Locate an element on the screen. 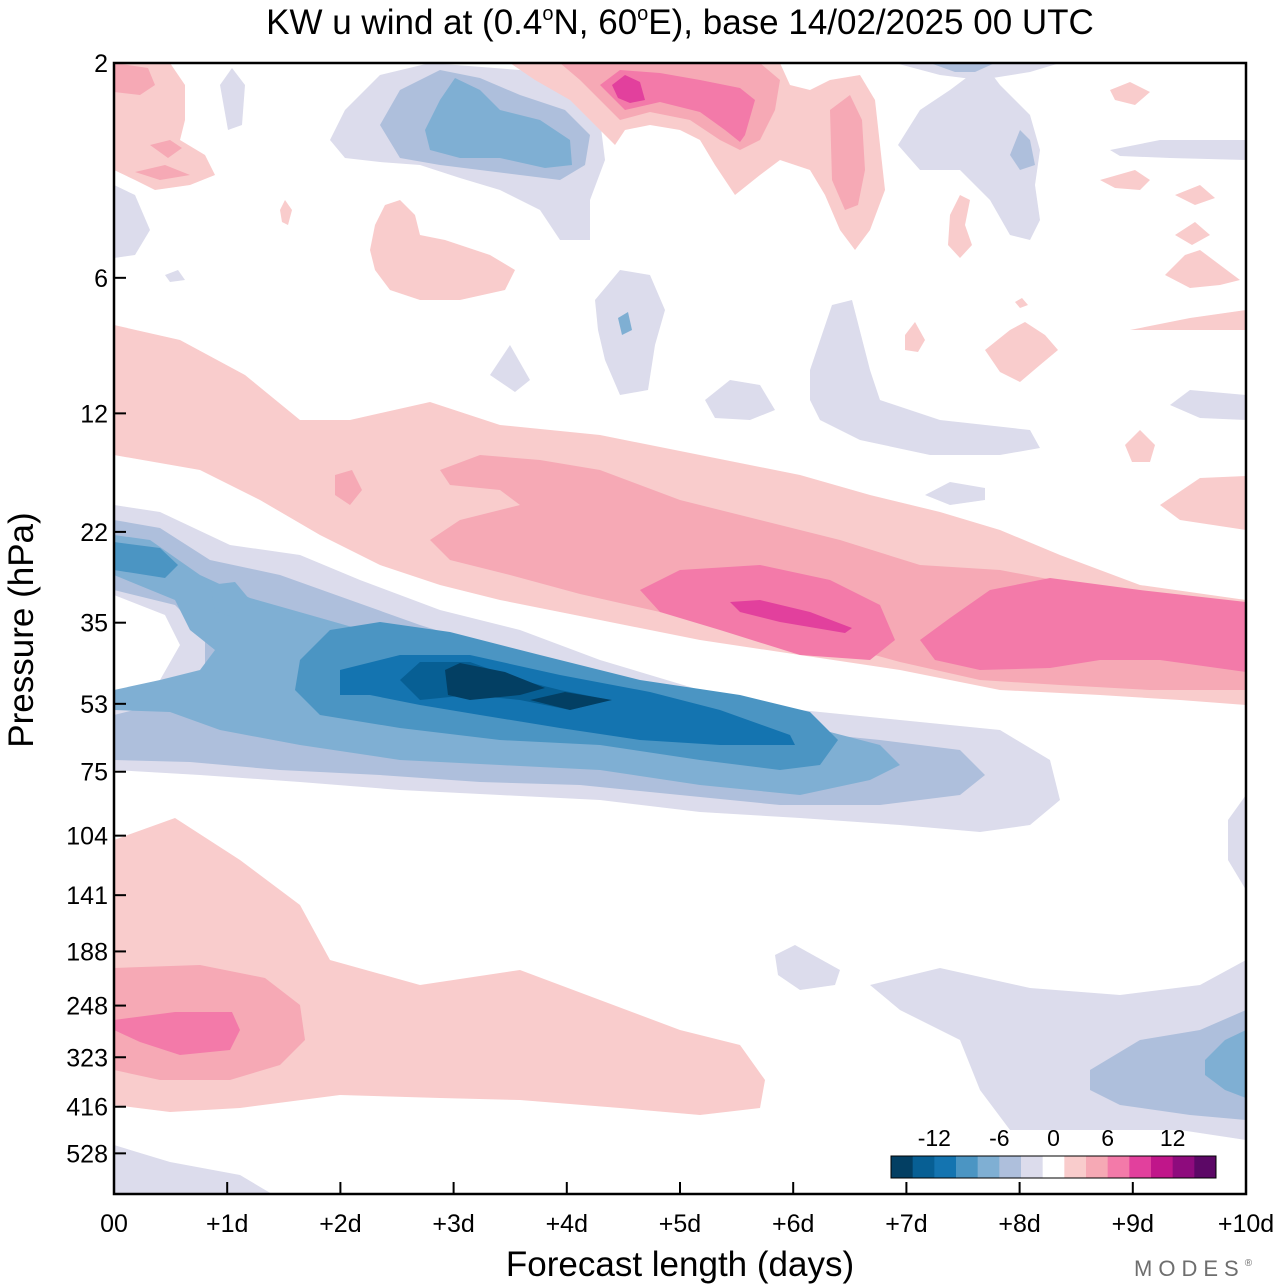 The image size is (1280, 1286). modes-logo: MODES® is located at coordinates (1196, 1268).